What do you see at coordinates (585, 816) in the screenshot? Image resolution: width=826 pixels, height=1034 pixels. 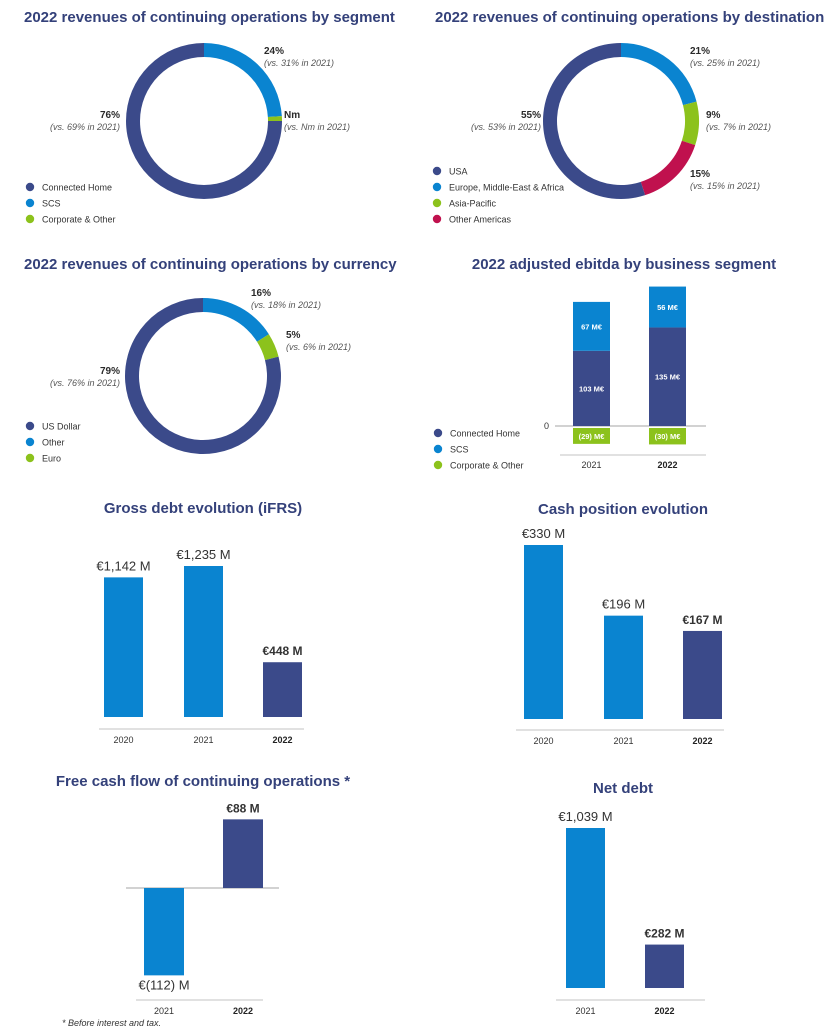 I see `netdebt-value-2021: €1,039 M` at bounding box center [585, 816].